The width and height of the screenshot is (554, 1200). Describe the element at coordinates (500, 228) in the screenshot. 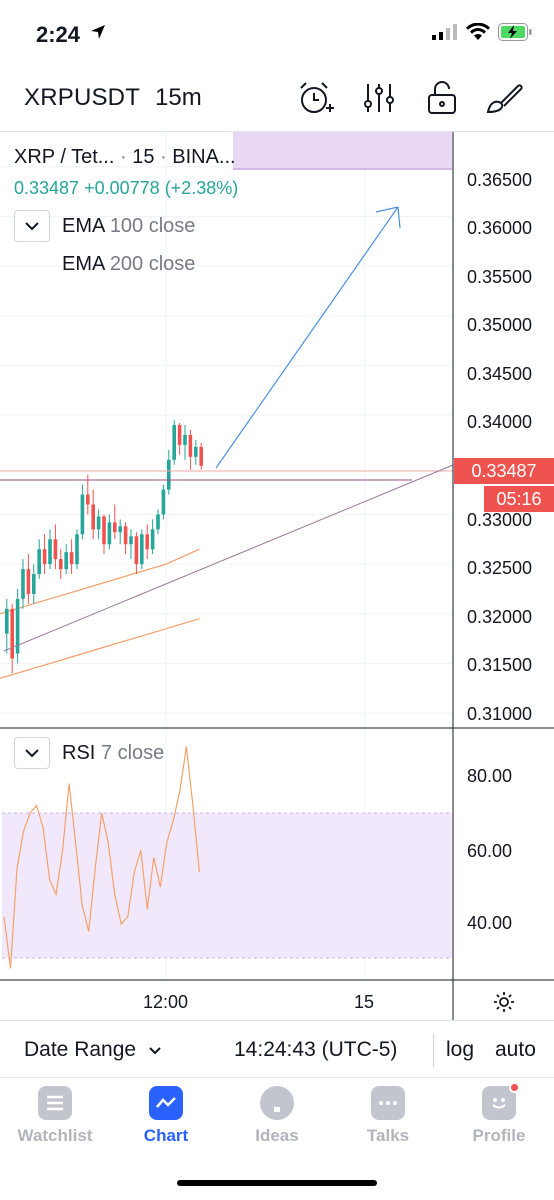

I see `price-tick: 0.36000` at that location.